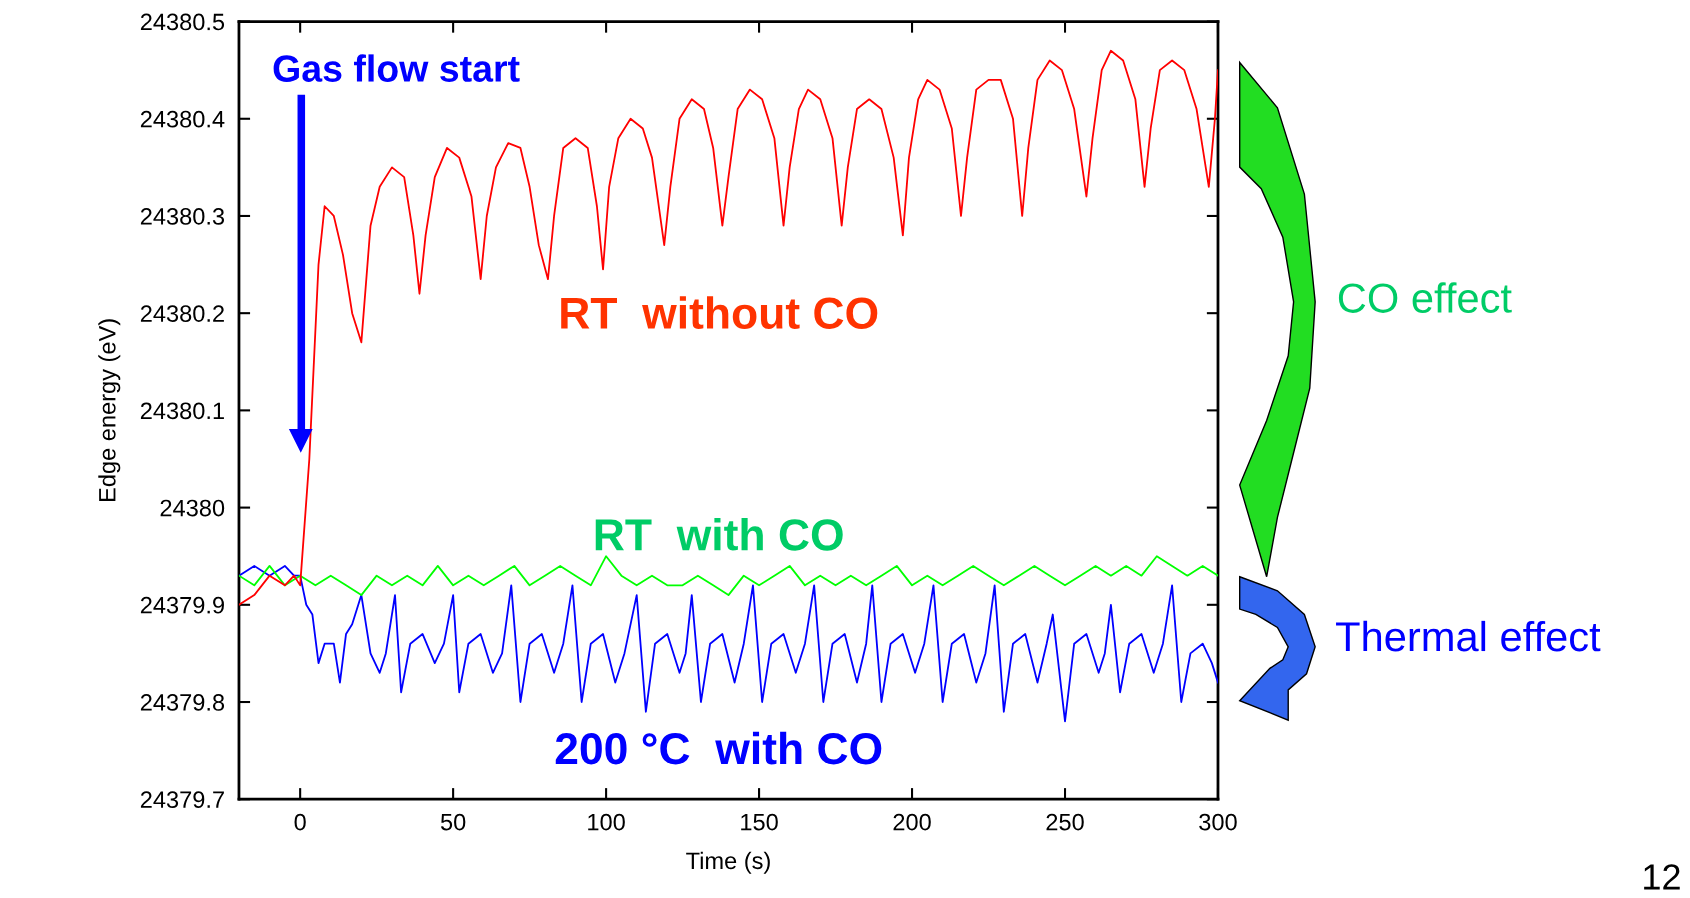 Image resolution: width=1690 pixels, height=898 pixels. I want to click on x-tick-label: 150, so click(759, 822).